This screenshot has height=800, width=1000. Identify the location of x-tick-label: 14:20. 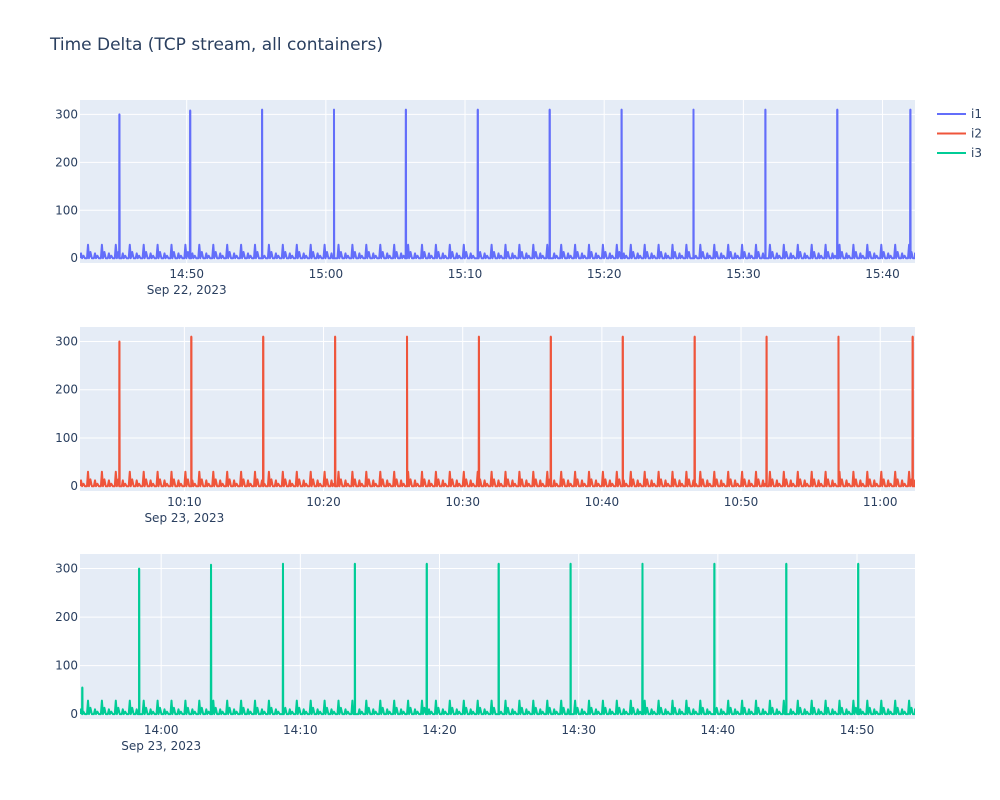
(439, 730).